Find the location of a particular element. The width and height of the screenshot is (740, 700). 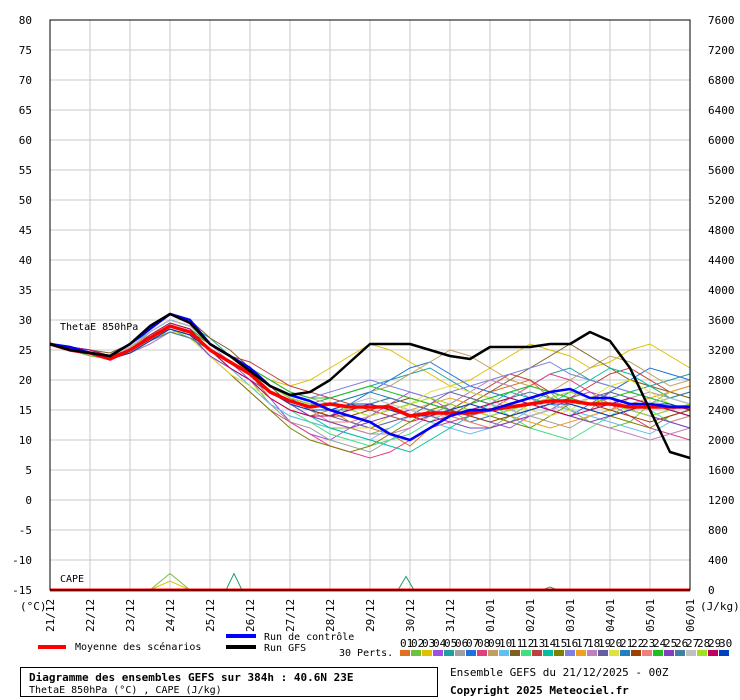

perts-legend-label: 30 Perts. is located at coordinates (366, 653).